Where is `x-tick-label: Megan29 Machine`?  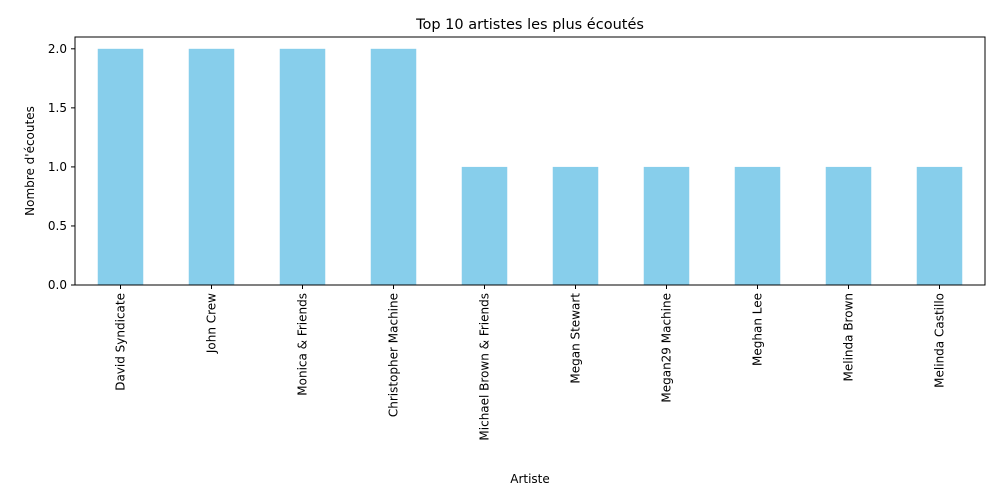
x-tick-label: Megan29 Machine is located at coordinates (667, 348).